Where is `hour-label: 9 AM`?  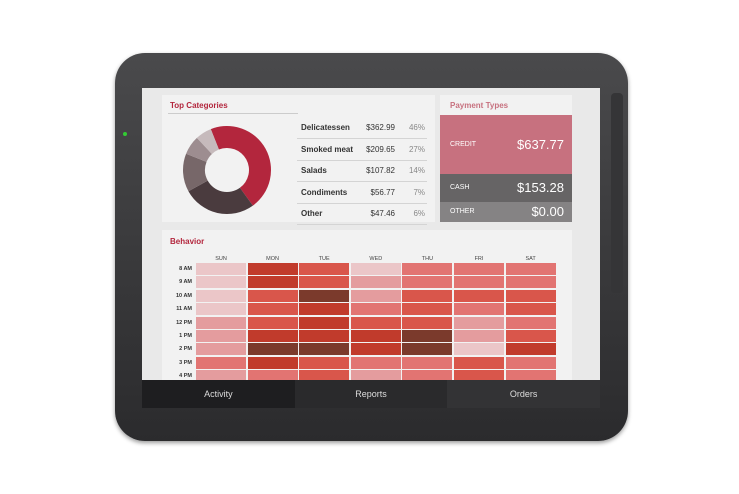
hour-label: 9 AM is located at coordinates (185, 282).